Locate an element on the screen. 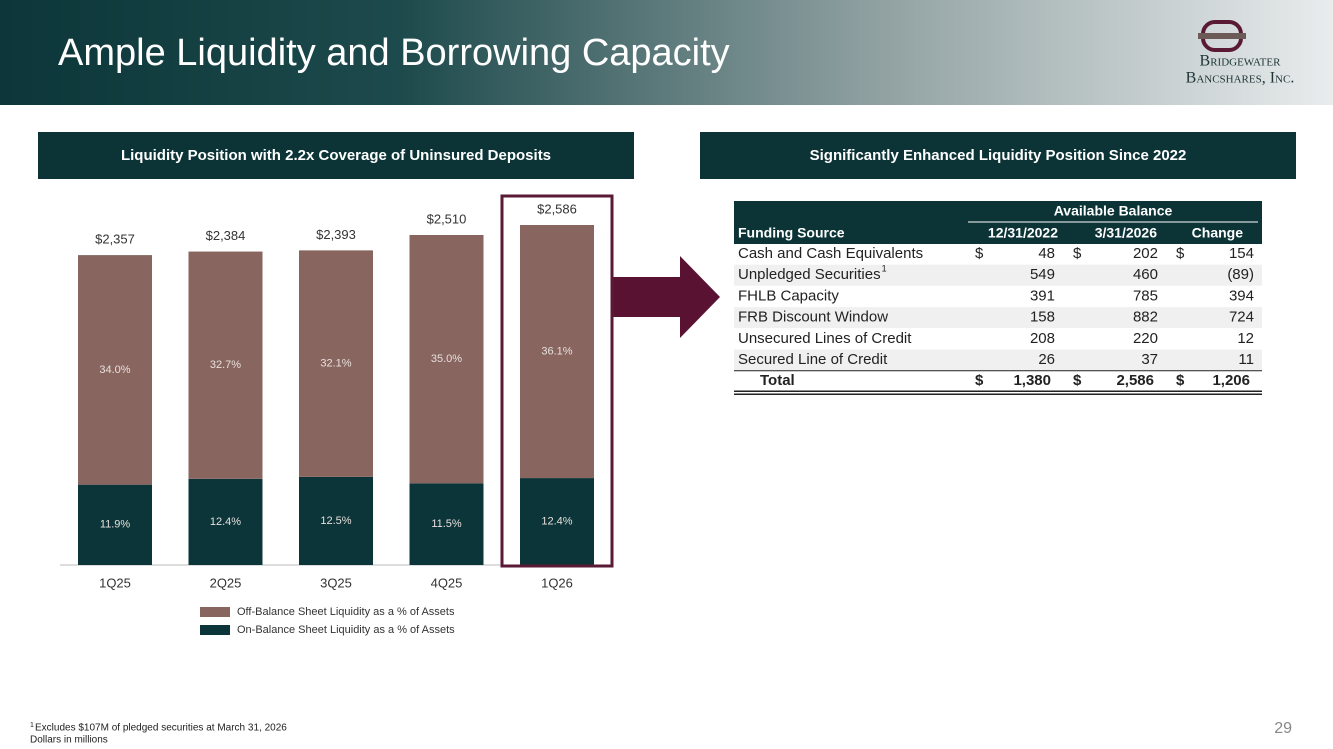 The height and width of the screenshot is (749, 1333). row-label: Unpledged Securities is located at coordinates (809, 274).